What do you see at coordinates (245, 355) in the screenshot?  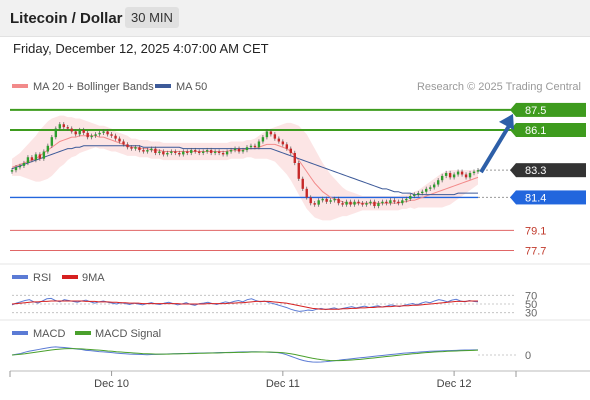 I see `macd-signal-line` at bounding box center [245, 355].